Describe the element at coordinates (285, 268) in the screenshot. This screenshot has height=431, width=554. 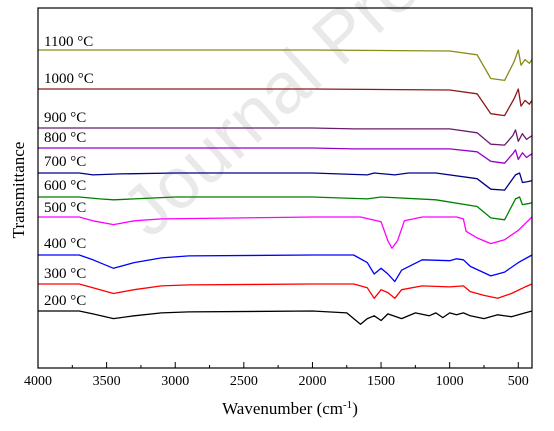
I see `series-line-400c` at that location.